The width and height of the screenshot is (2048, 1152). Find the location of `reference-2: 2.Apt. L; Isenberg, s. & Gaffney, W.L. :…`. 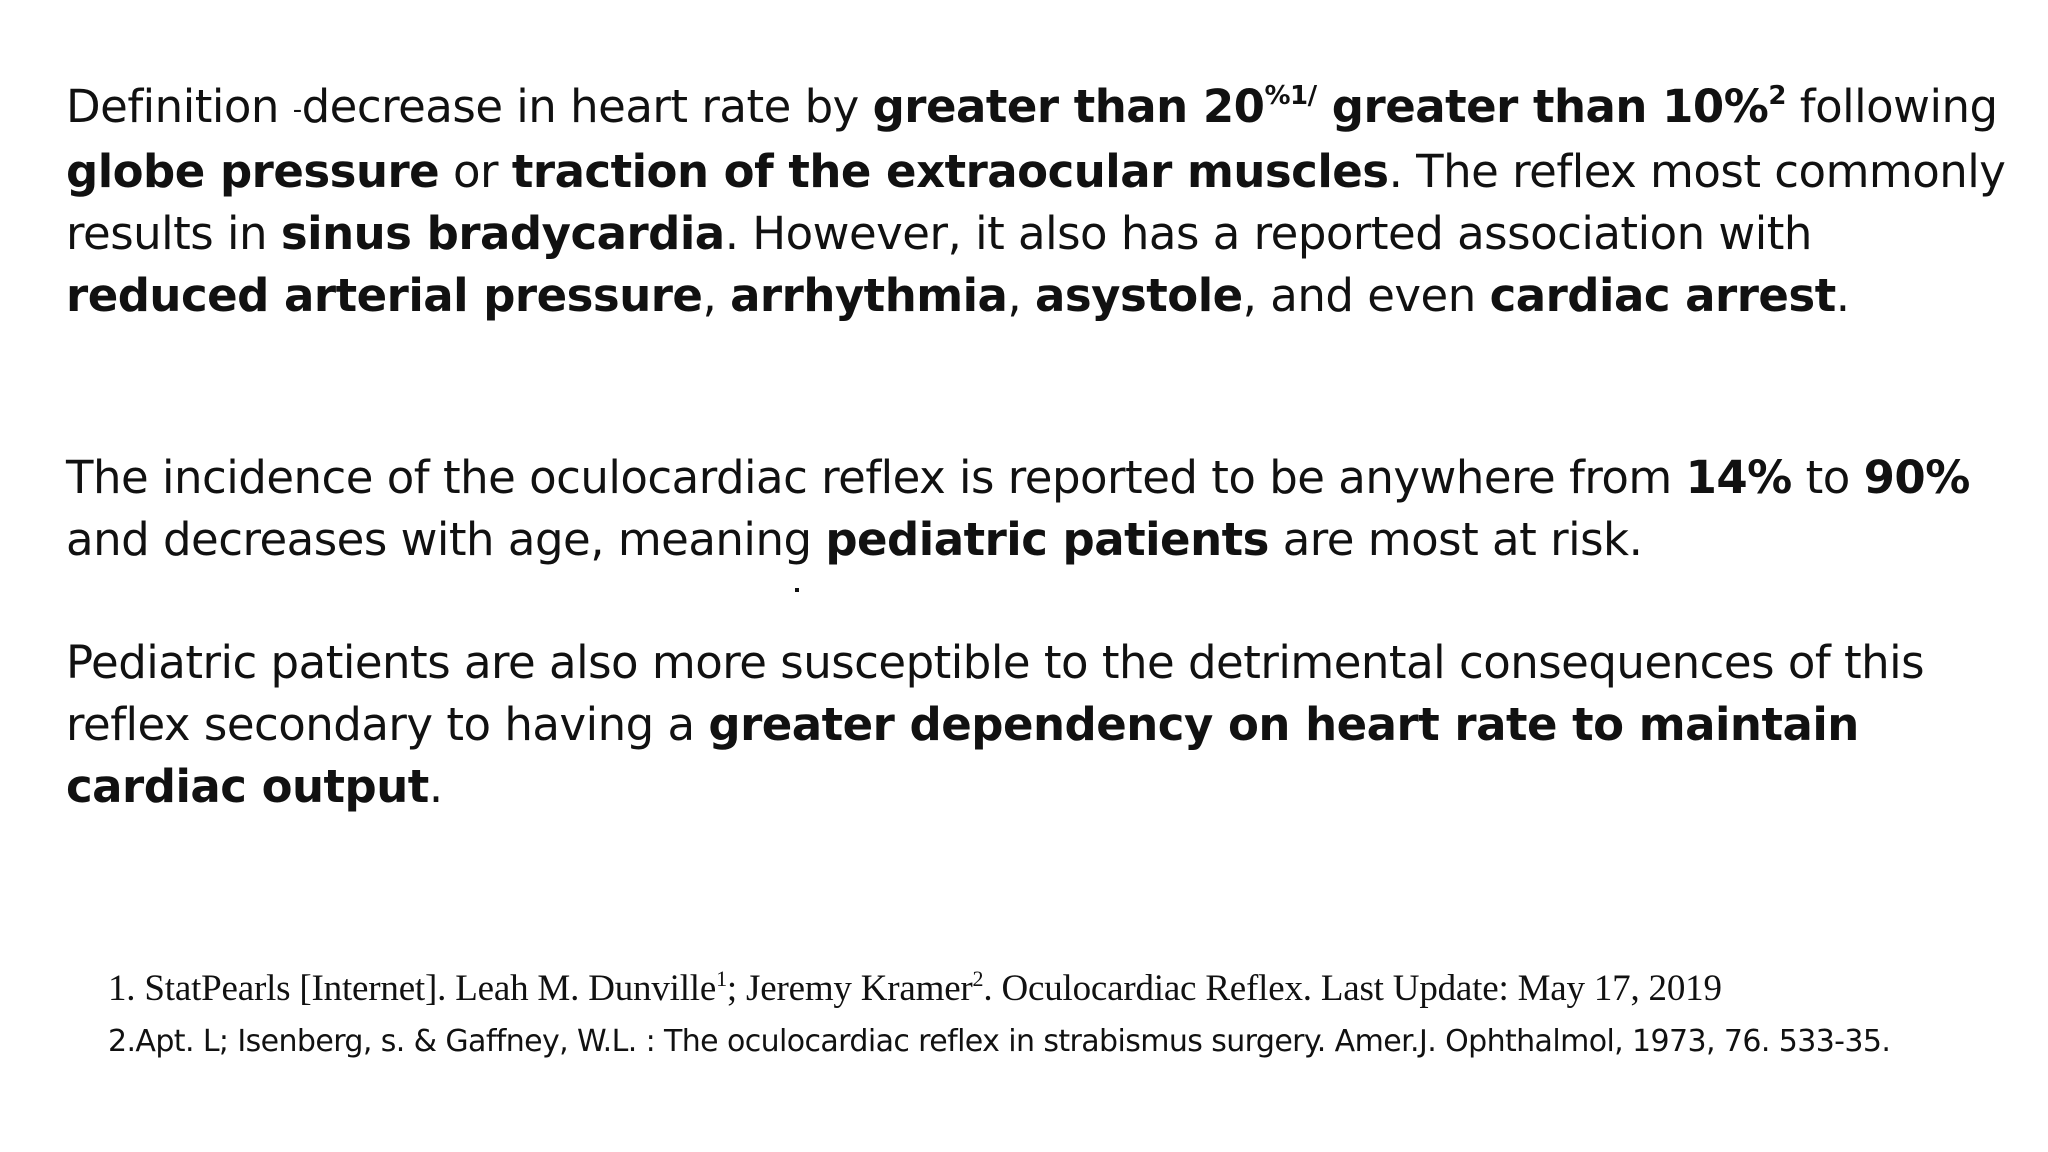

reference-2: 2.Apt. L; Isenberg, s. & Gaffney, W.L. :… is located at coordinates (999, 1041).